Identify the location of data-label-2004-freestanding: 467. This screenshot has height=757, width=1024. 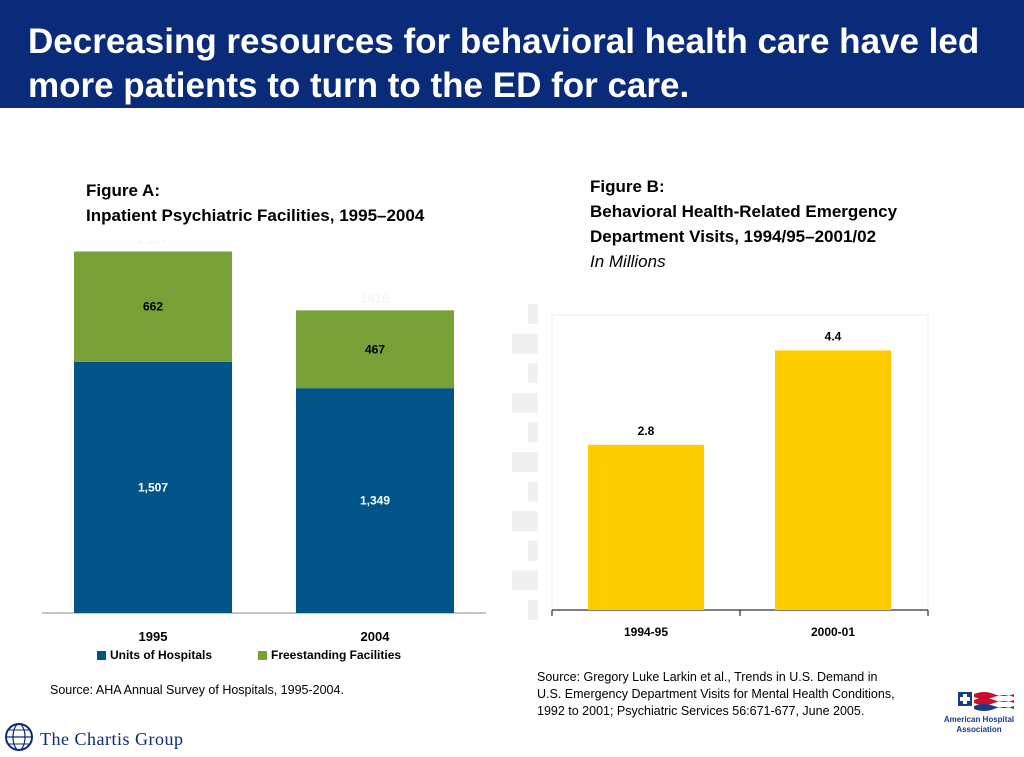
(375, 349).